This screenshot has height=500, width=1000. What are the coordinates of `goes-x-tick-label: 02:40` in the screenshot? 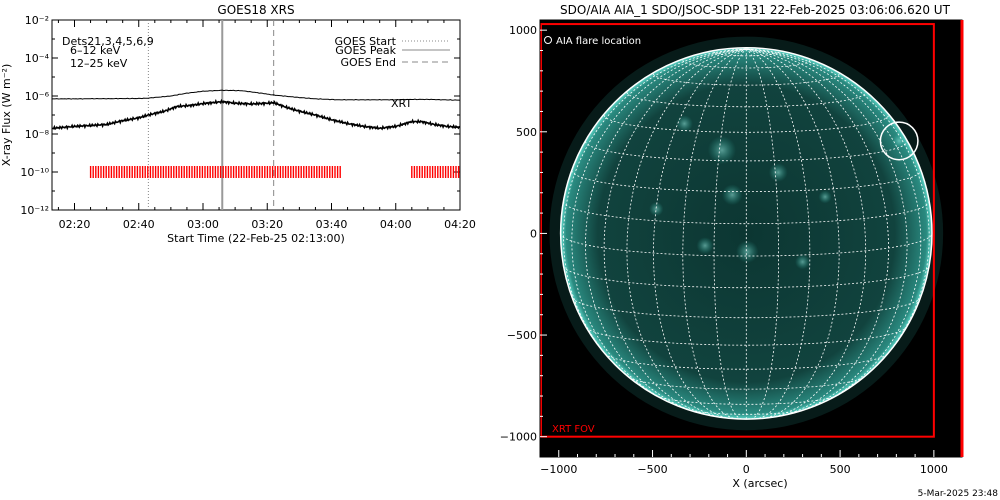 It's located at (139, 224).